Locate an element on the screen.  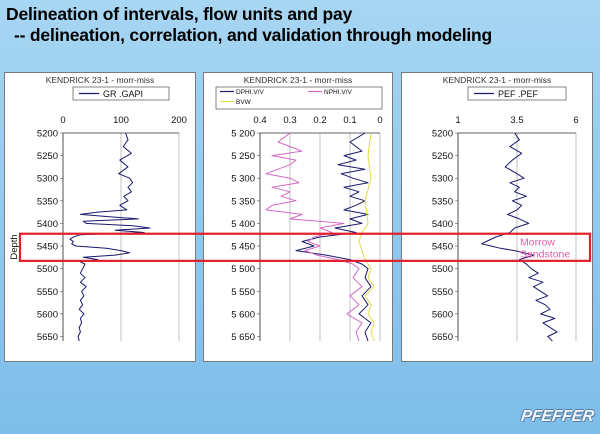
y-tick-label-0-8: 5600 is located at coordinates (47, 314).